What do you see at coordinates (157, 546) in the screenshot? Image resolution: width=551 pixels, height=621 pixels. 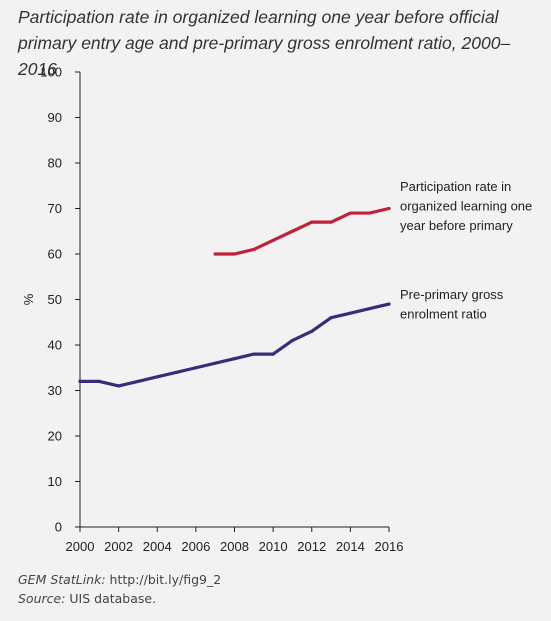 I see `x-tick-label: 2004` at bounding box center [157, 546].